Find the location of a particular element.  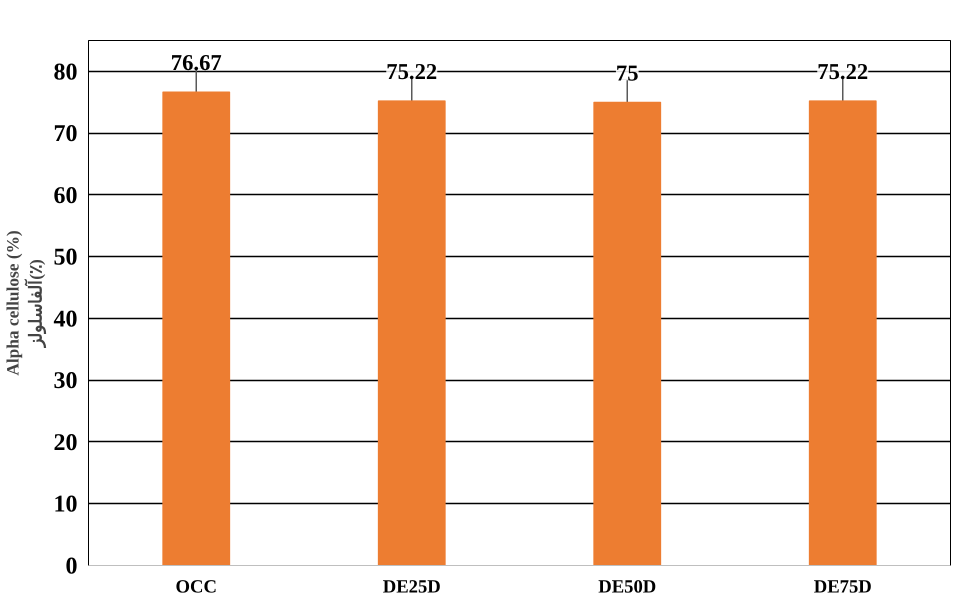

data-label: 75 is located at coordinates (627, 73).